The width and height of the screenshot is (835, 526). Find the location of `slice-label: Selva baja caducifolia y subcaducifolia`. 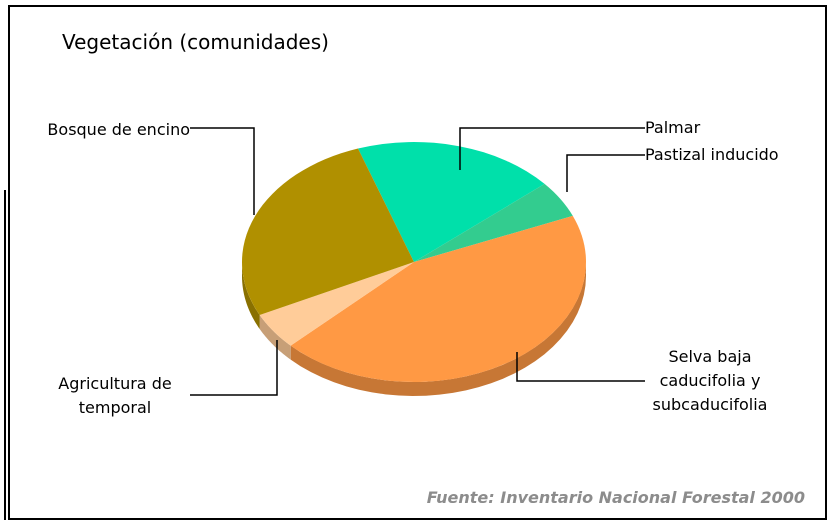

slice-label: Selva baja caducifolia y subcaducifolia is located at coordinates (710, 380).